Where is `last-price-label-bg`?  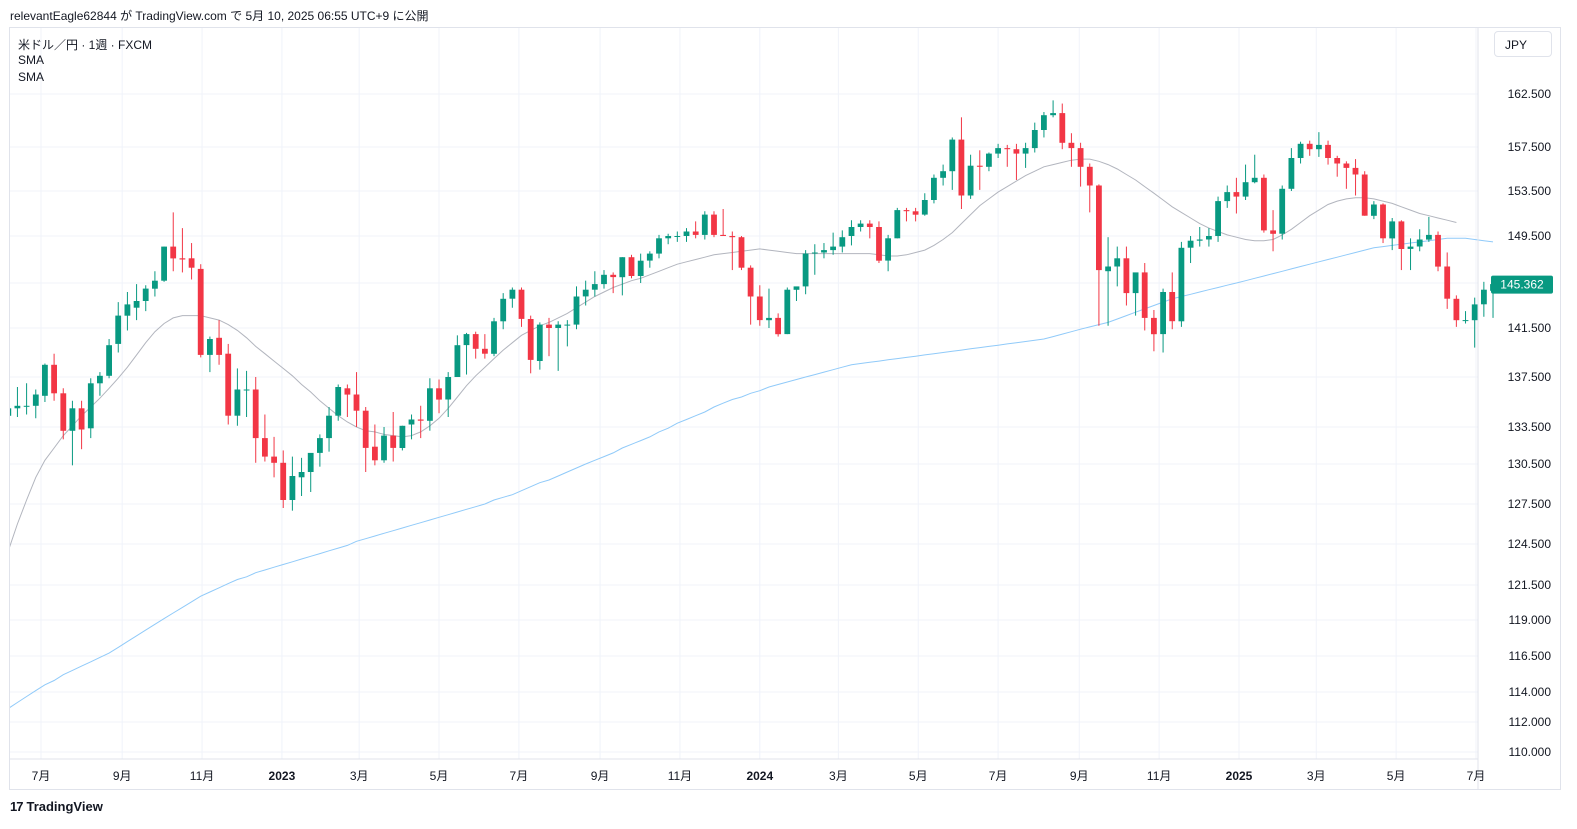 last-price-label-bg is located at coordinates (1522, 284).